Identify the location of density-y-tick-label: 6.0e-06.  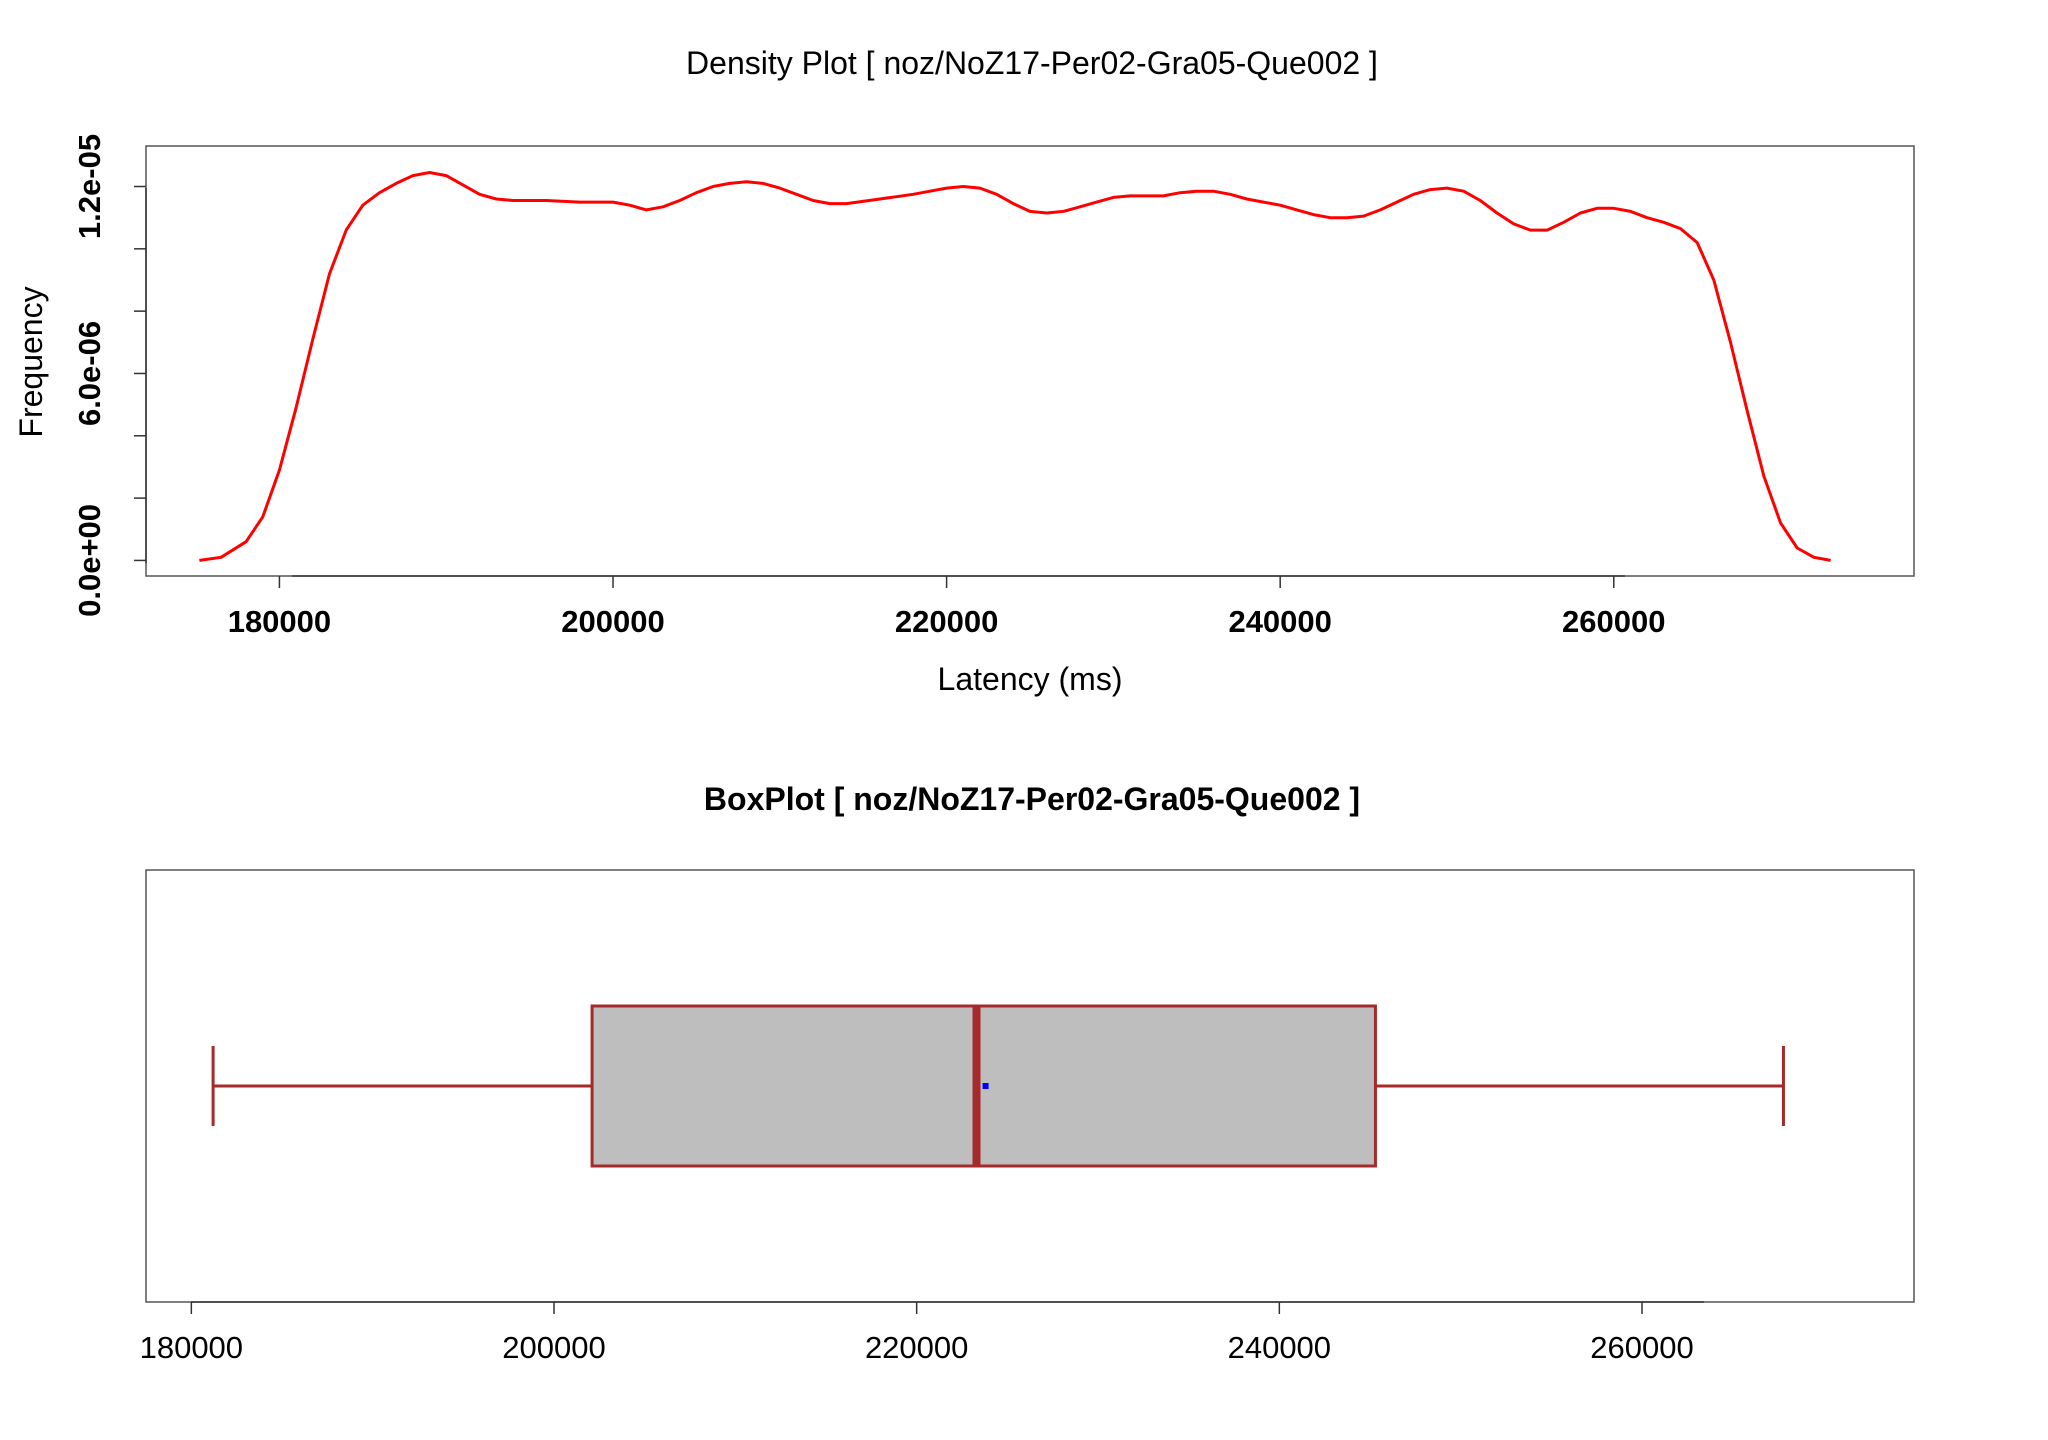
(89, 373).